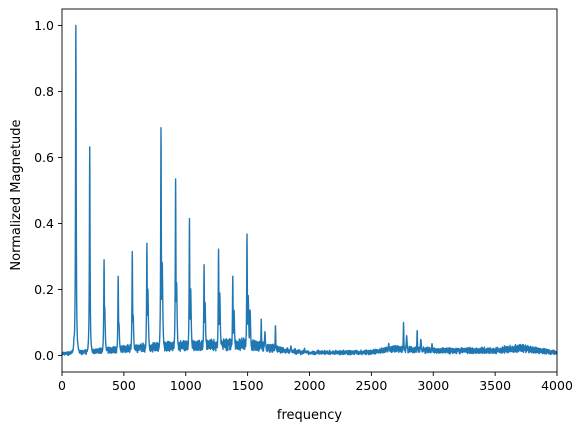 This screenshot has width=584, height=432. What do you see at coordinates (310, 385) in the screenshot?
I see `x-tick-label: 2000` at bounding box center [310, 385].